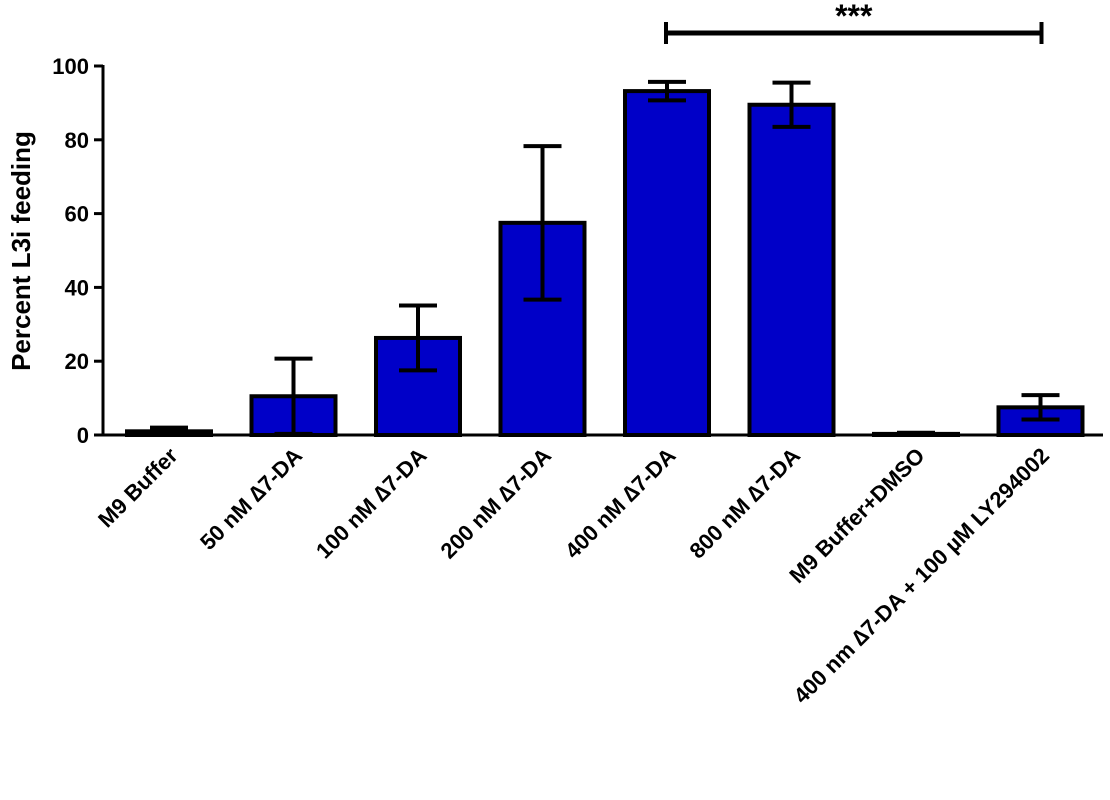 This screenshot has width=1110, height=800. I want to click on y-tick-label: 100, so click(70, 66).